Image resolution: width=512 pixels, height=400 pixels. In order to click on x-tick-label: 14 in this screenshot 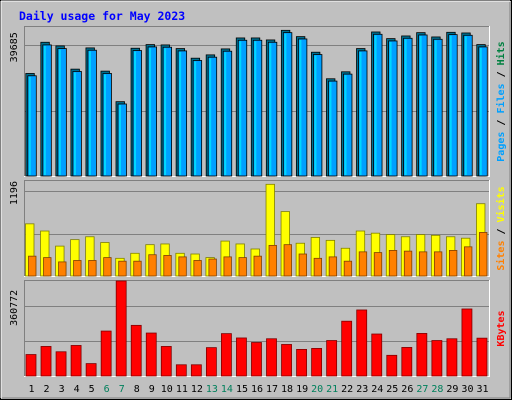, I will do `click(227, 389)`.